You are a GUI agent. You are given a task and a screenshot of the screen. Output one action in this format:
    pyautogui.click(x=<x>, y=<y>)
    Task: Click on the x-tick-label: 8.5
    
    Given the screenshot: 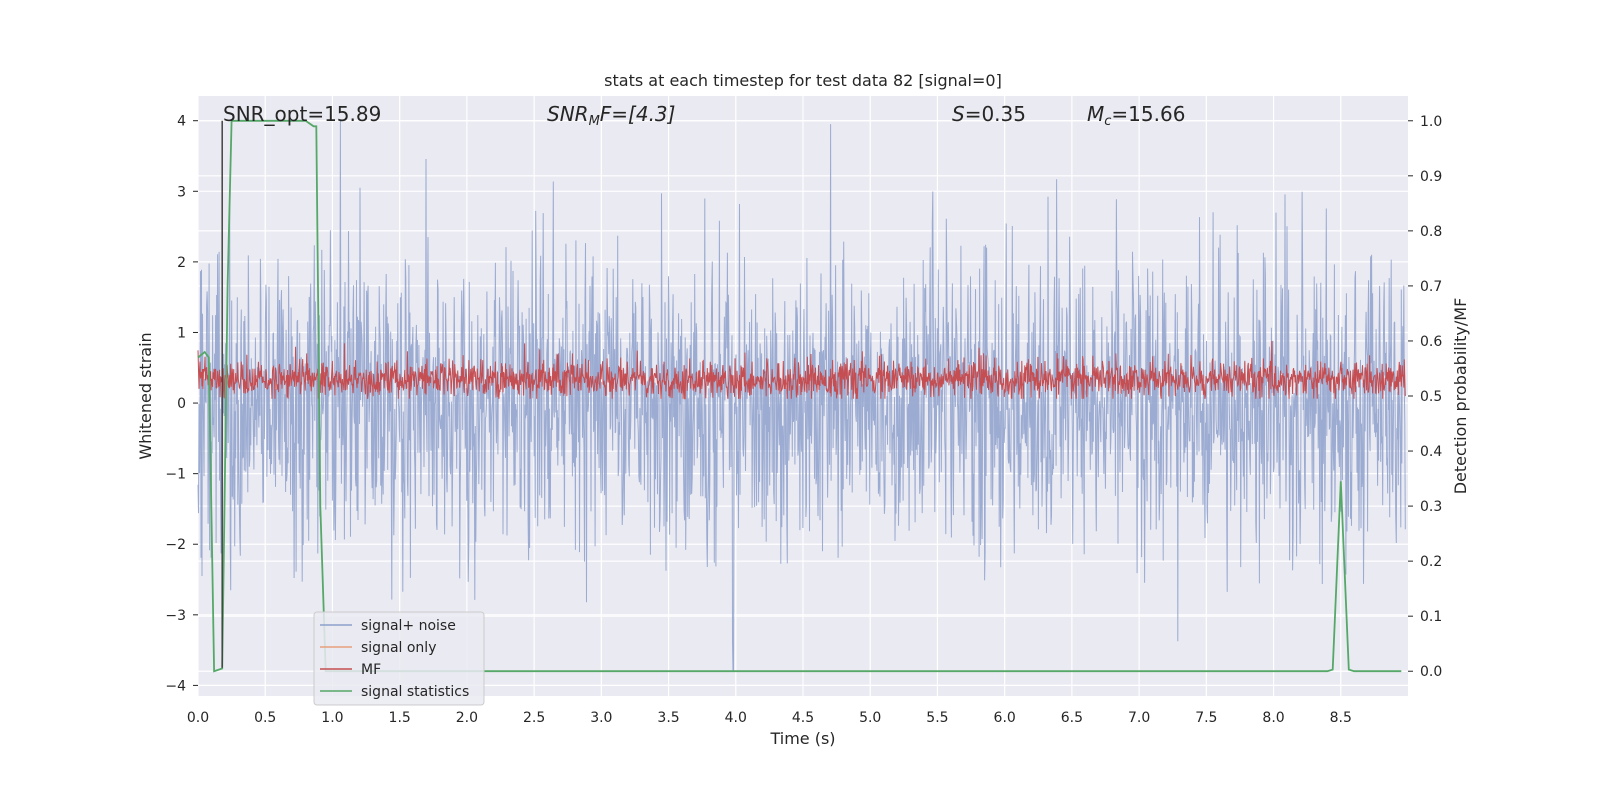 What is the action you would take?
    pyautogui.click(x=1341, y=718)
    